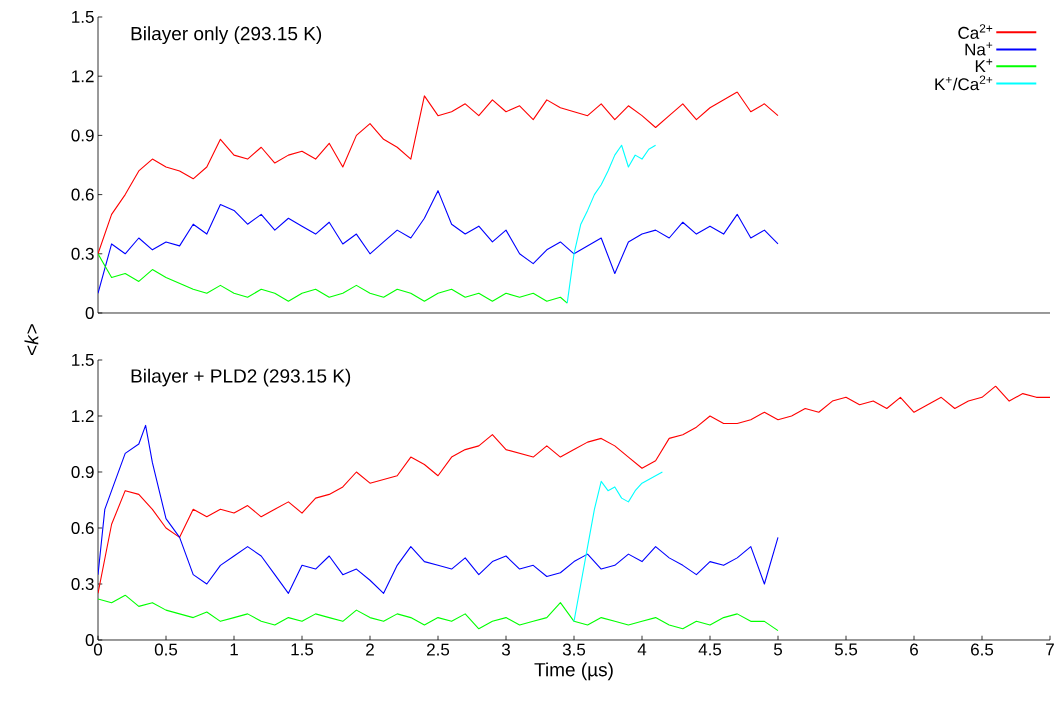 The image size is (1064, 710). I want to click on x-tick-label: 7, so click(1050, 649).